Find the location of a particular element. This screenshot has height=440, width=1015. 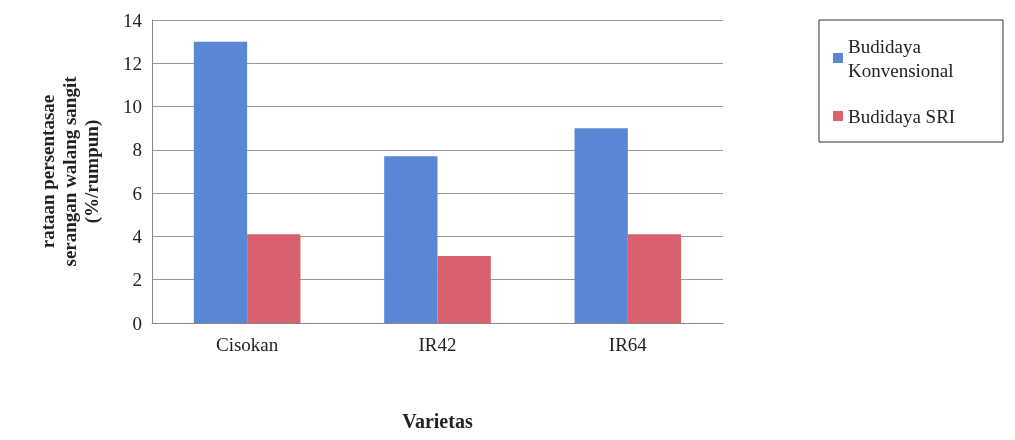

x-tick-label: Cisokan is located at coordinates (247, 344).